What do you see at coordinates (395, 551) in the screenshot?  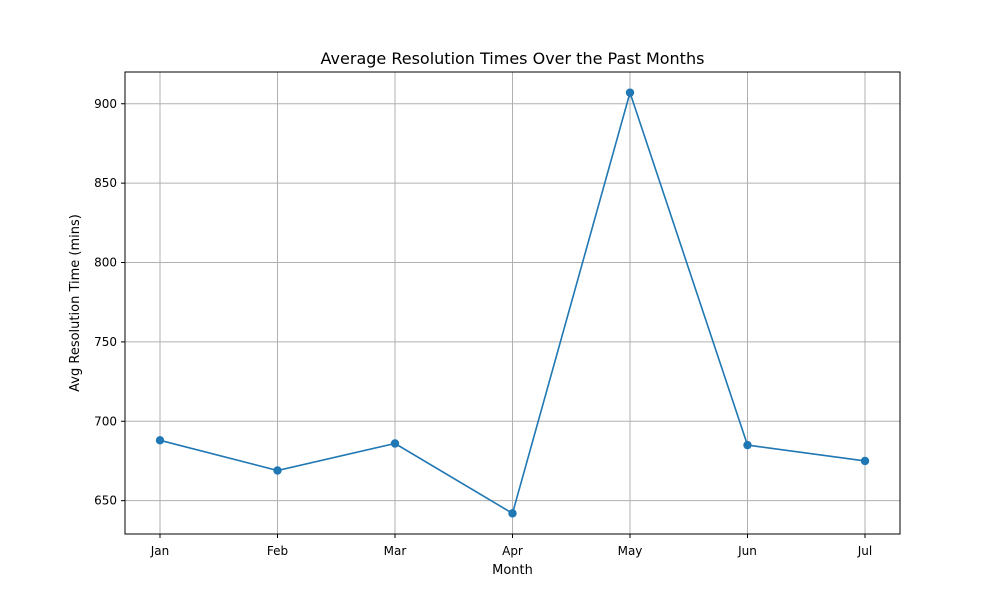 I see `x-tick-label: Mar` at bounding box center [395, 551].